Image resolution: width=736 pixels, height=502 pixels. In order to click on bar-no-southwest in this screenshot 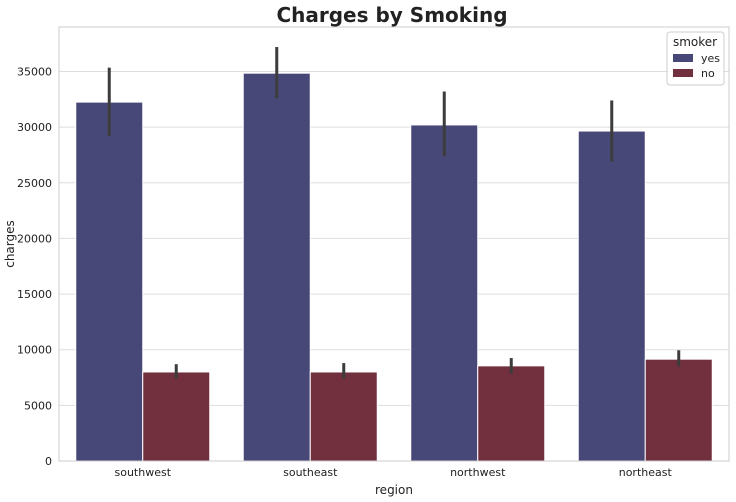, I will do `click(176, 416)`.